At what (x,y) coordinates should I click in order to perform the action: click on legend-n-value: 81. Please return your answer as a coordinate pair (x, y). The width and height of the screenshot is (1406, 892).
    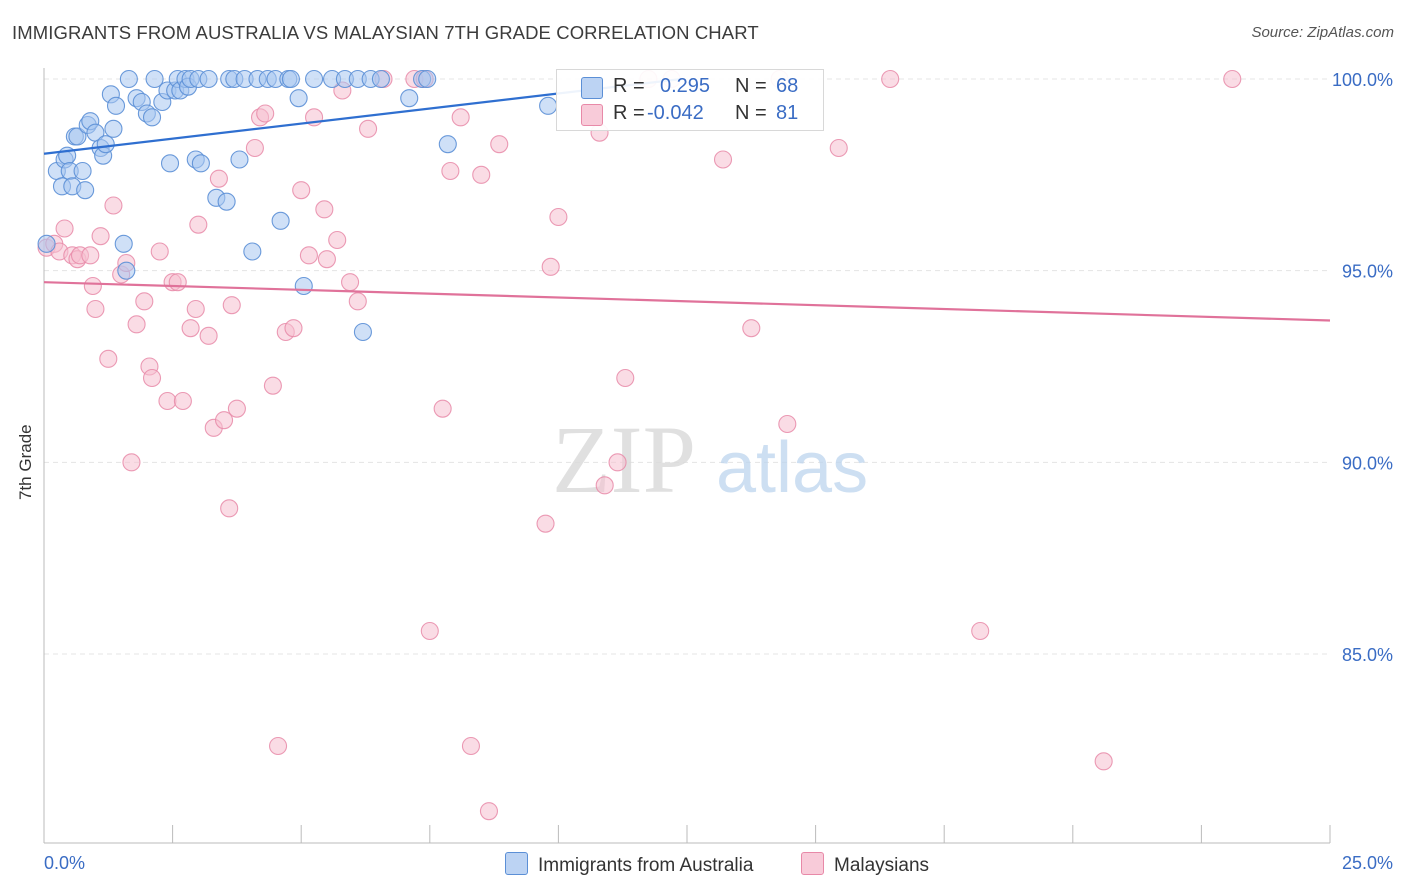
    Looking at the image, I should click on (787, 113).